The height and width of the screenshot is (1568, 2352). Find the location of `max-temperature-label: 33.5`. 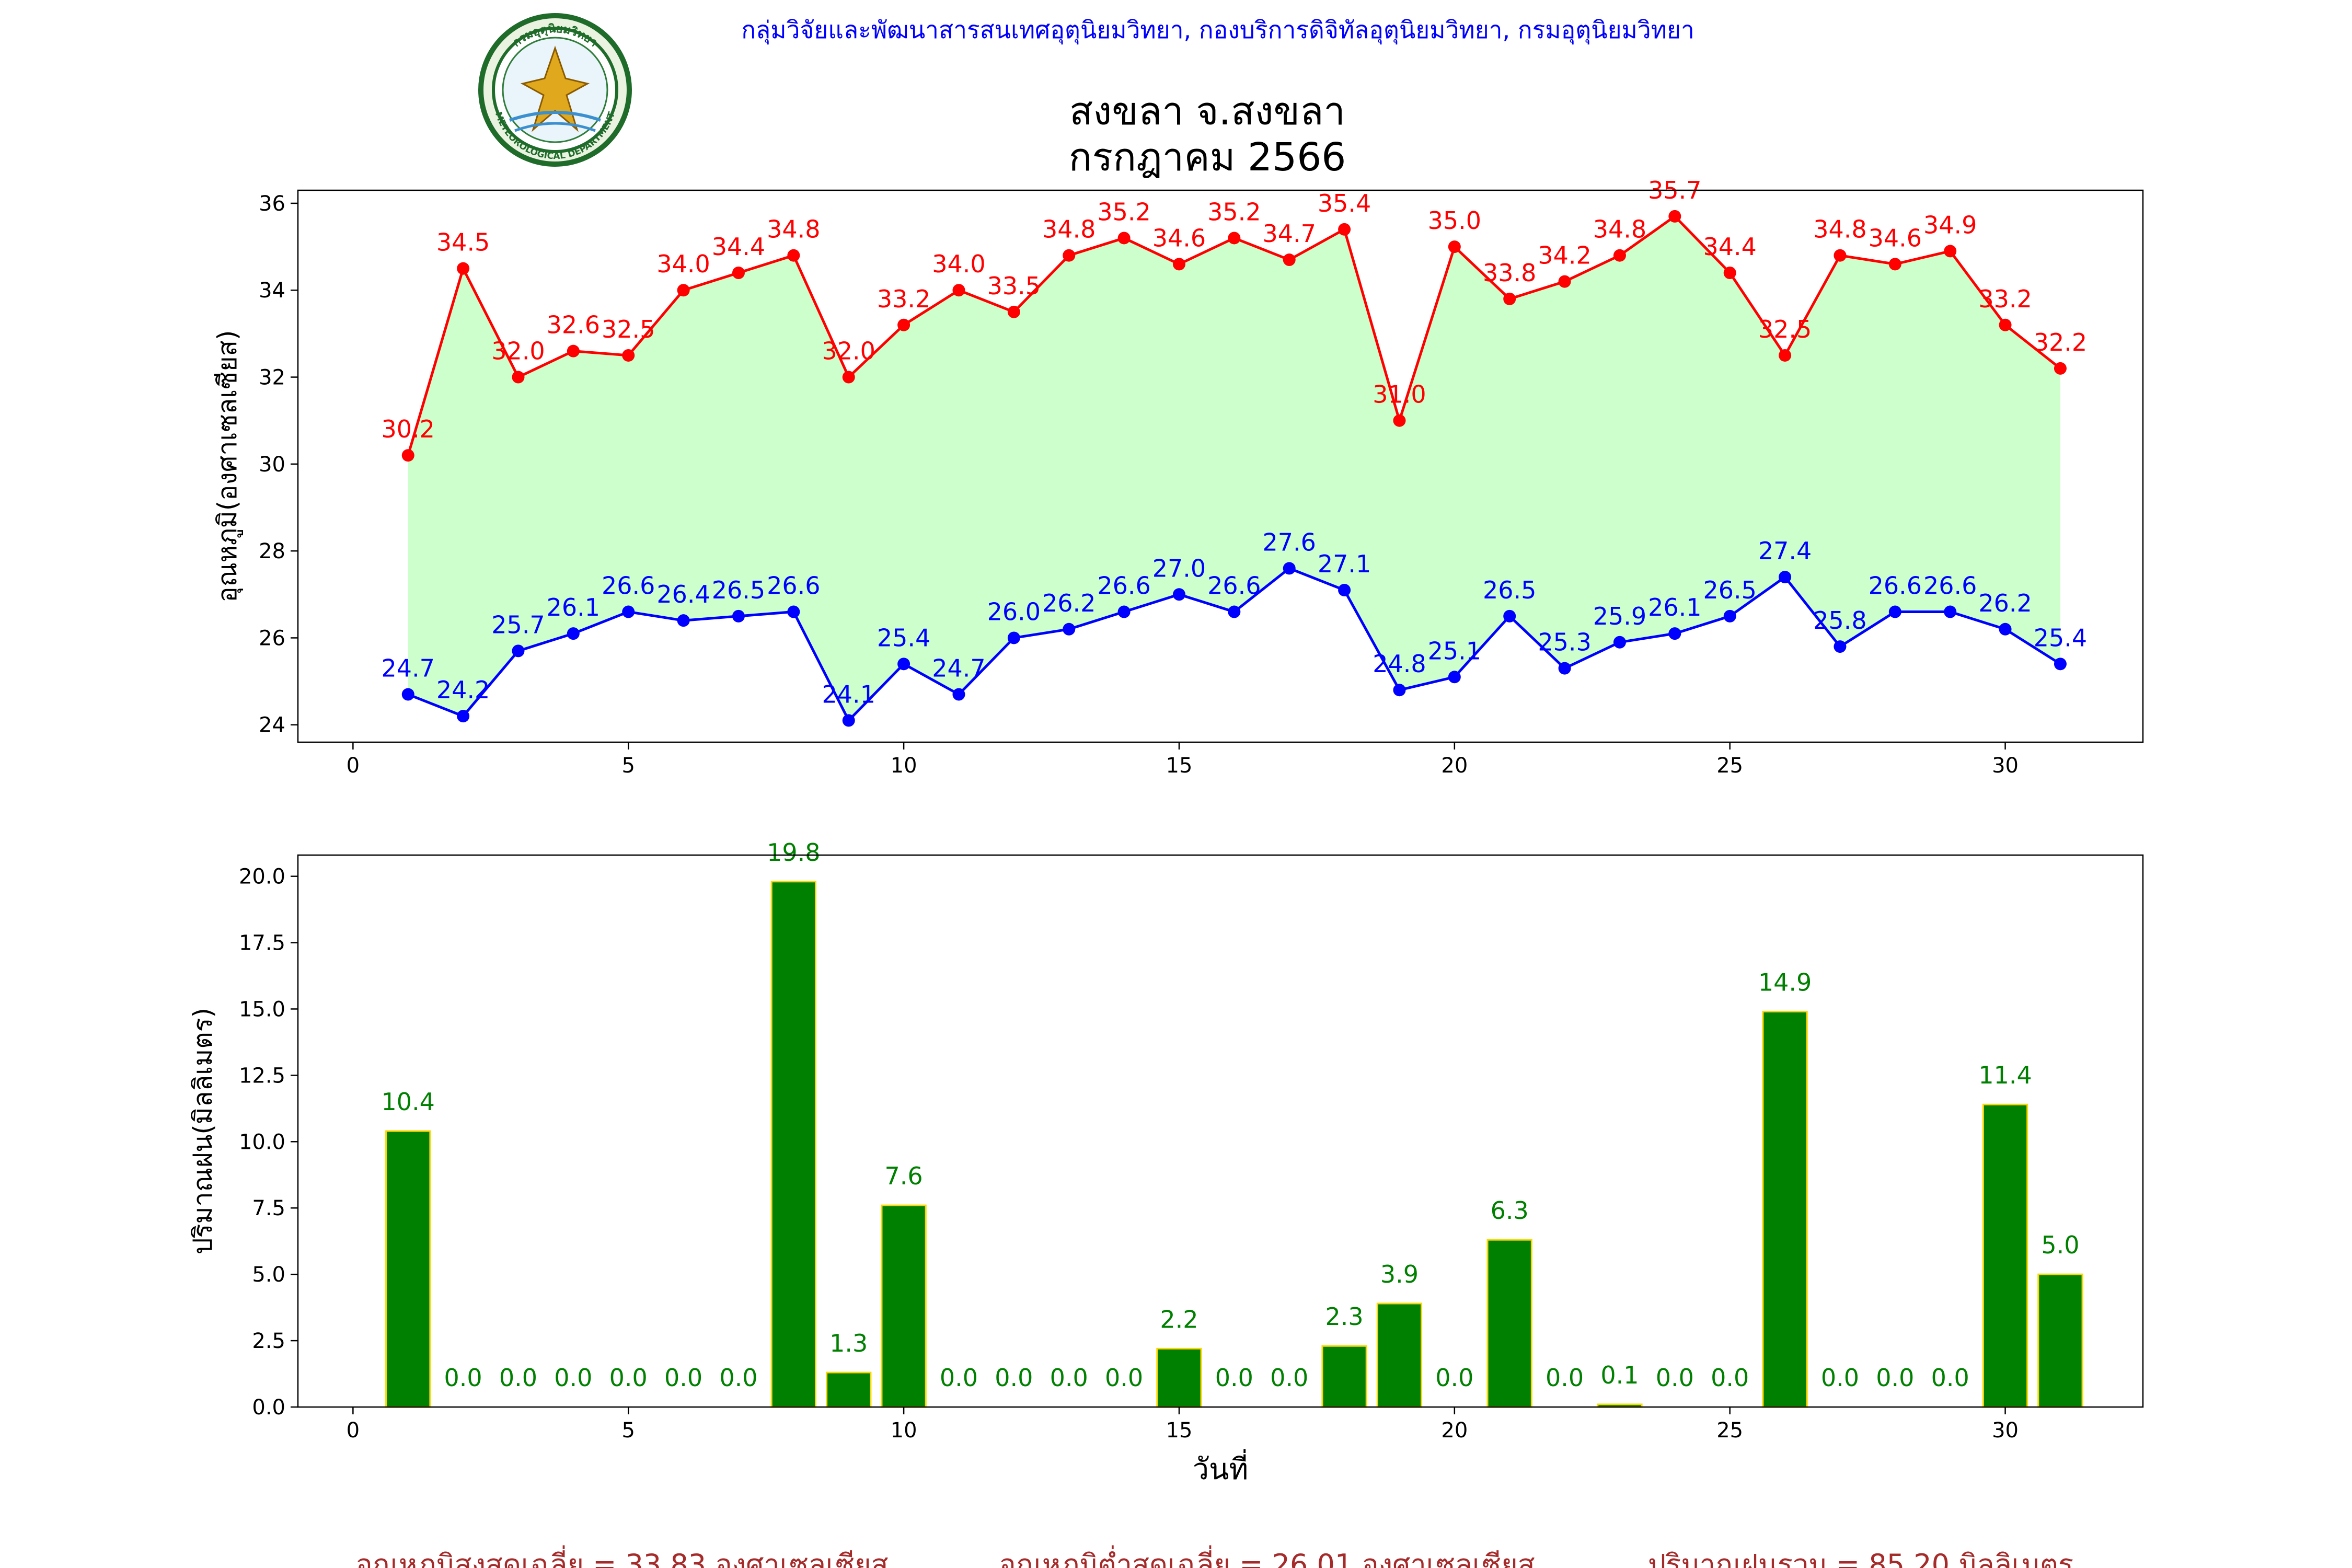

max-temperature-label: 33.5 is located at coordinates (1014, 286).